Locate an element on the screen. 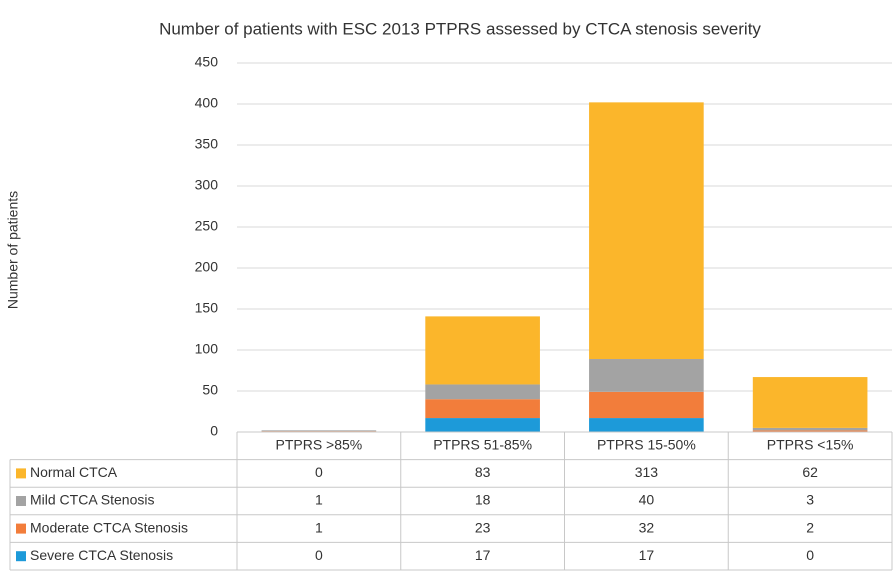 This screenshot has height=579, width=893. table-value: 23 is located at coordinates (483, 527).